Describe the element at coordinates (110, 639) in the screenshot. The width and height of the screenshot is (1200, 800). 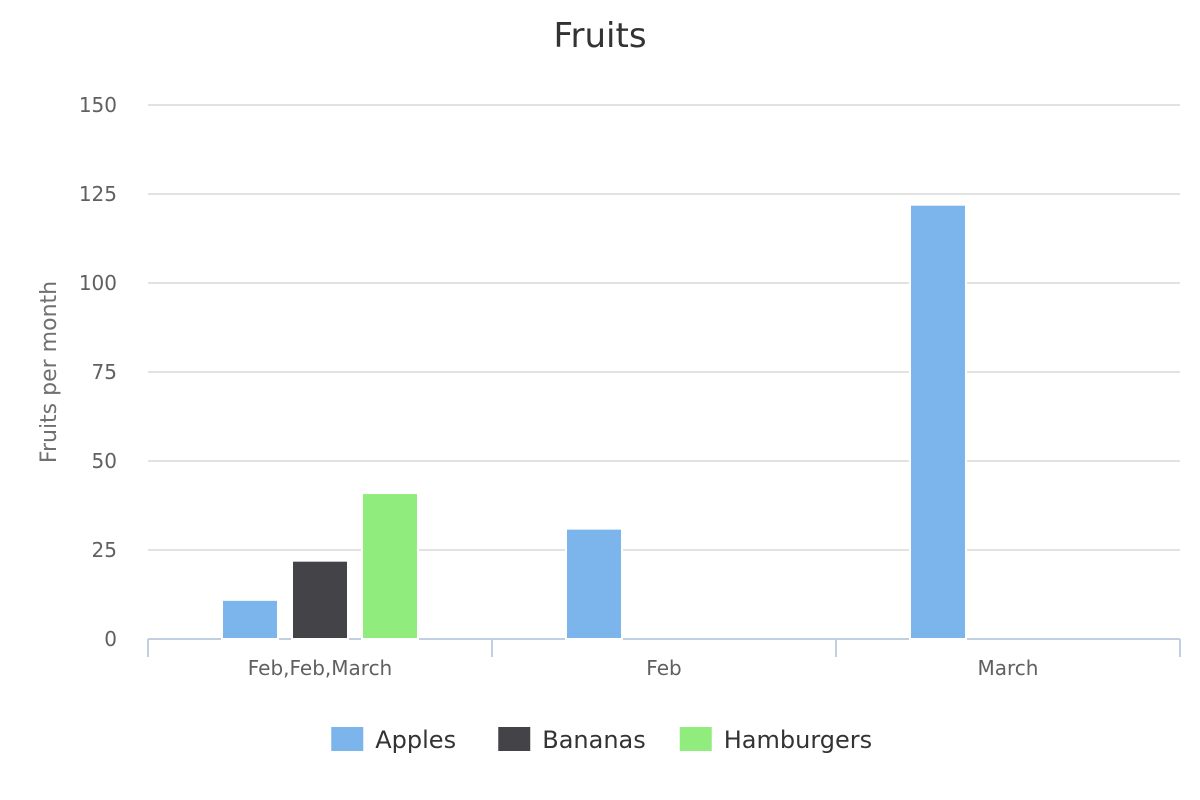
I see `y-tick-label: 0` at that location.